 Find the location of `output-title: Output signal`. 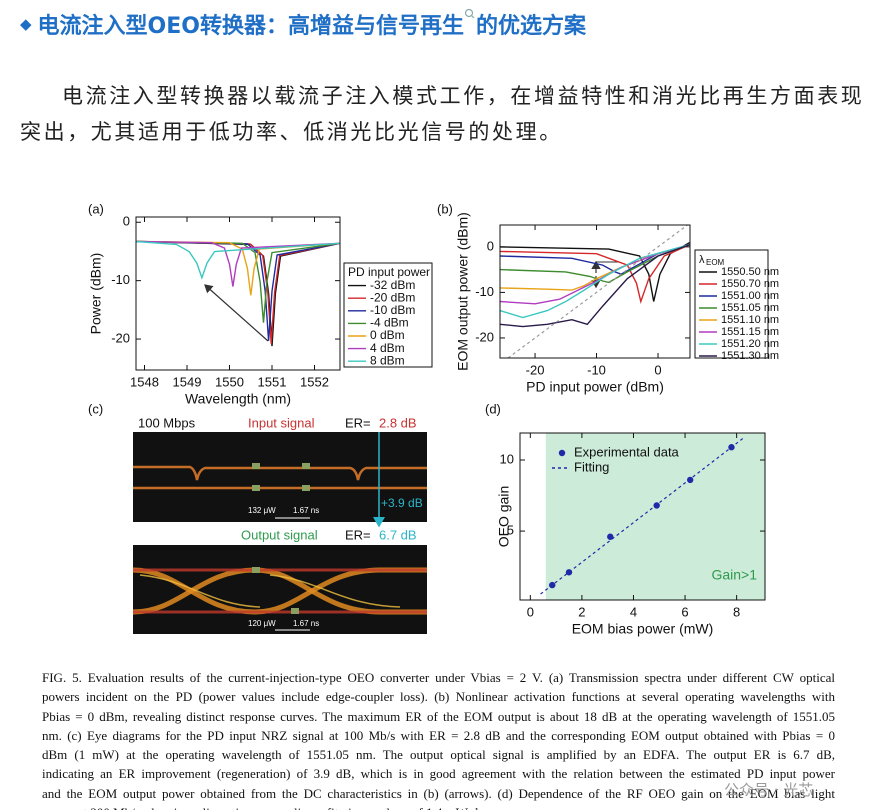

output-title: Output signal is located at coordinates (279, 534).